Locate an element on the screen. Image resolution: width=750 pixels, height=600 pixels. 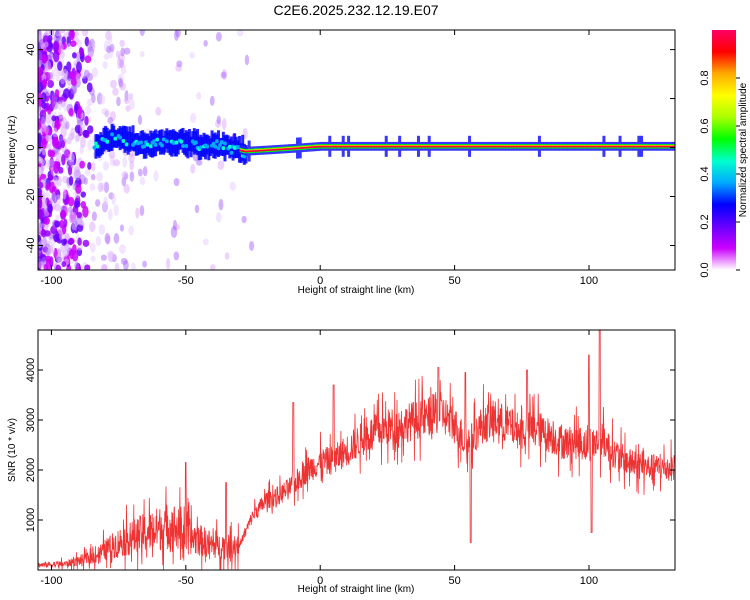
spectrogram-y-axis-label: Frequency (Hz) is located at coordinates (12, 150).